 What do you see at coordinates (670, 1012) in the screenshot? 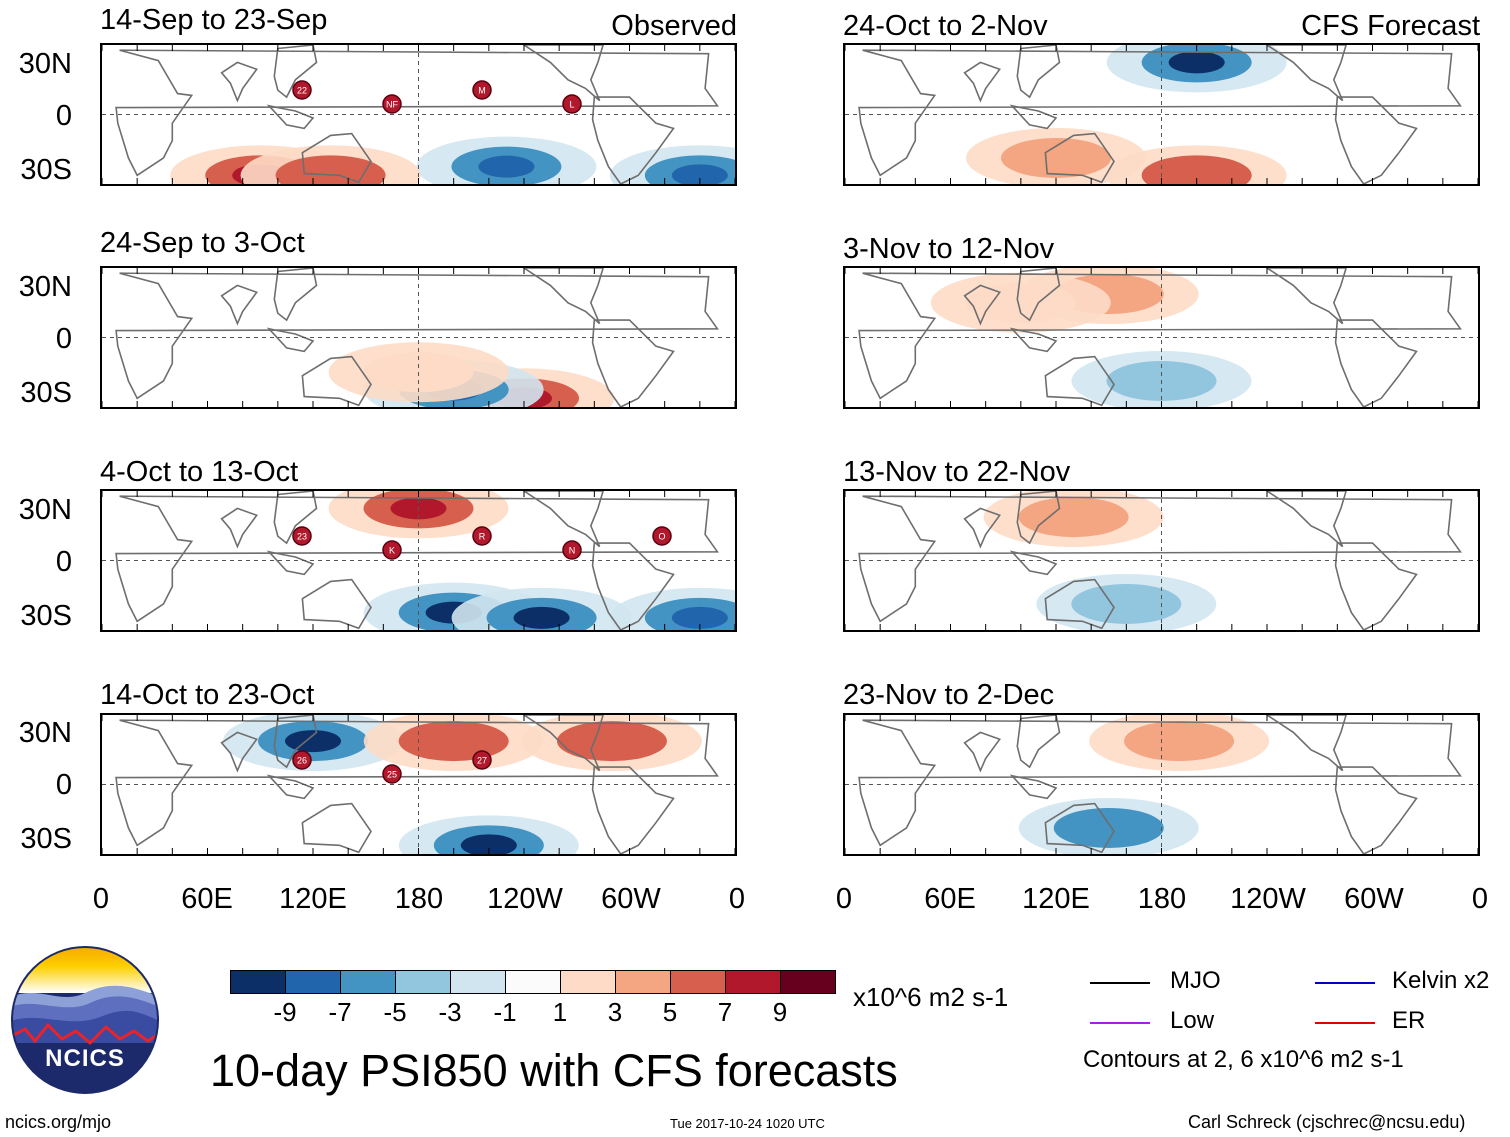
I see `colorbar-label: 5` at bounding box center [670, 1012].